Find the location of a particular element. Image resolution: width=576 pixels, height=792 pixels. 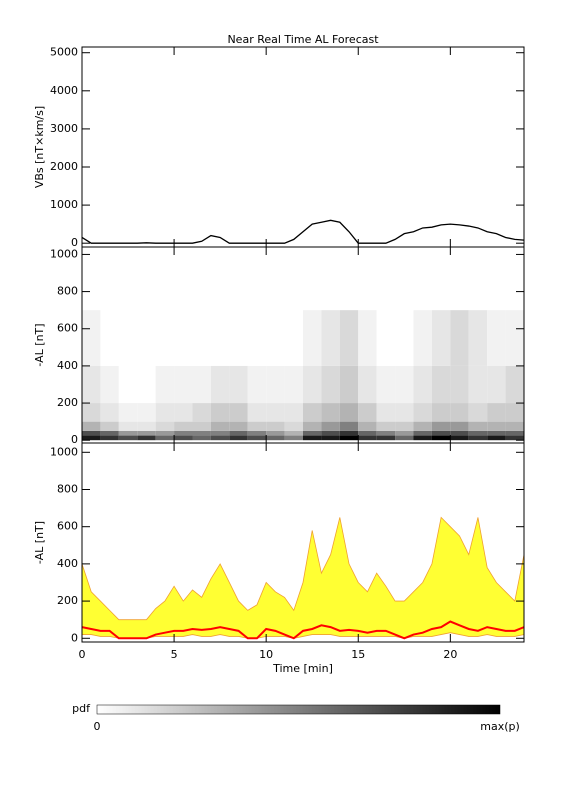

x-tick-label: 20 is located at coordinates (450, 654).